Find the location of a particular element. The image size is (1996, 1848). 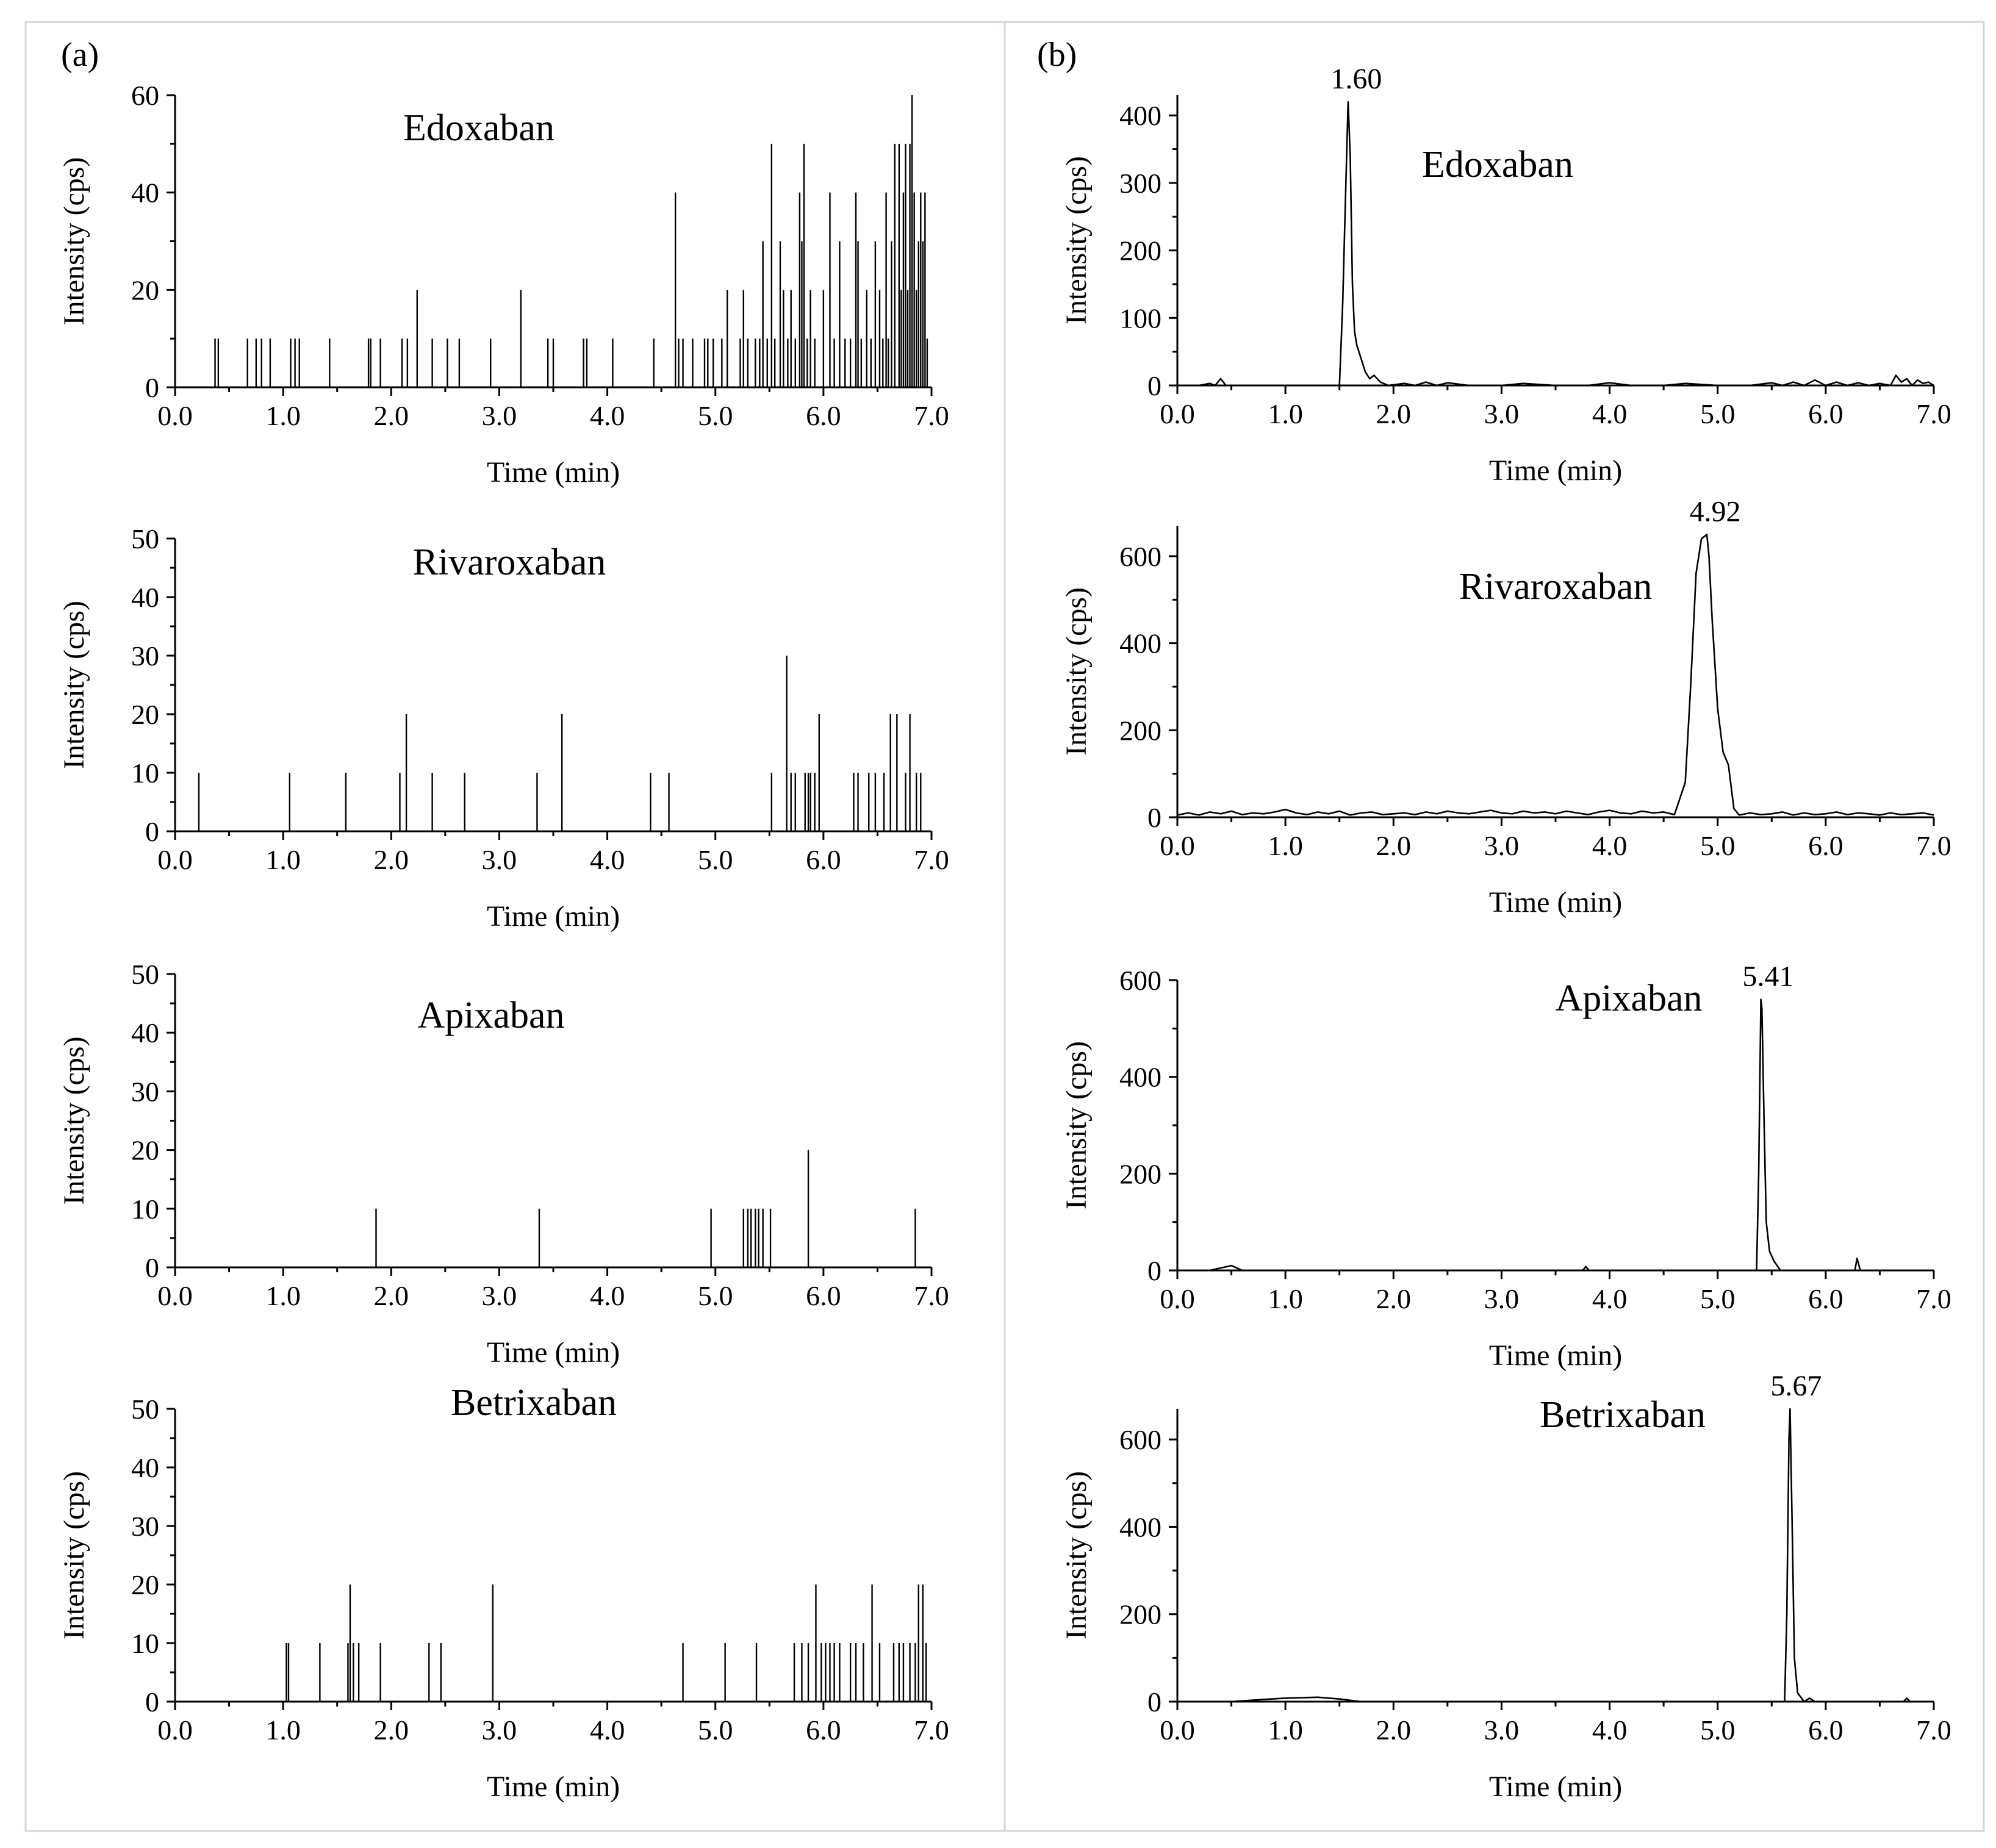

y-tick-label: 30 is located at coordinates (145, 1526).